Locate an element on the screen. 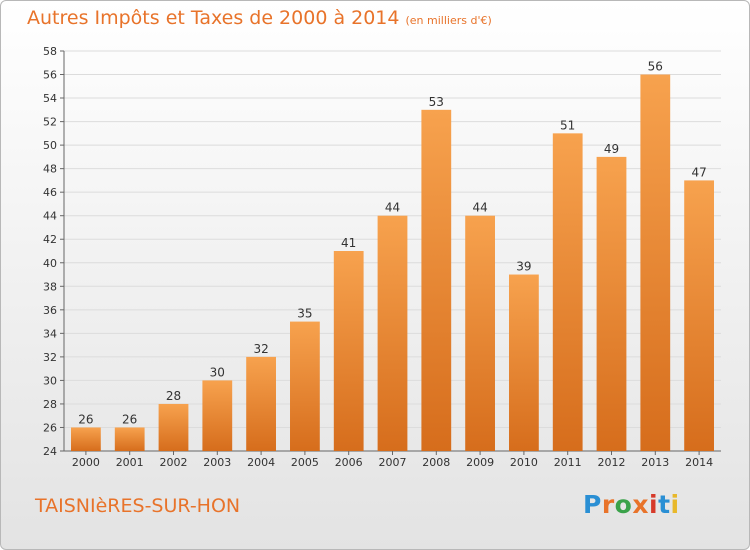  x-tick-label: 2006 is located at coordinates (349, 462).